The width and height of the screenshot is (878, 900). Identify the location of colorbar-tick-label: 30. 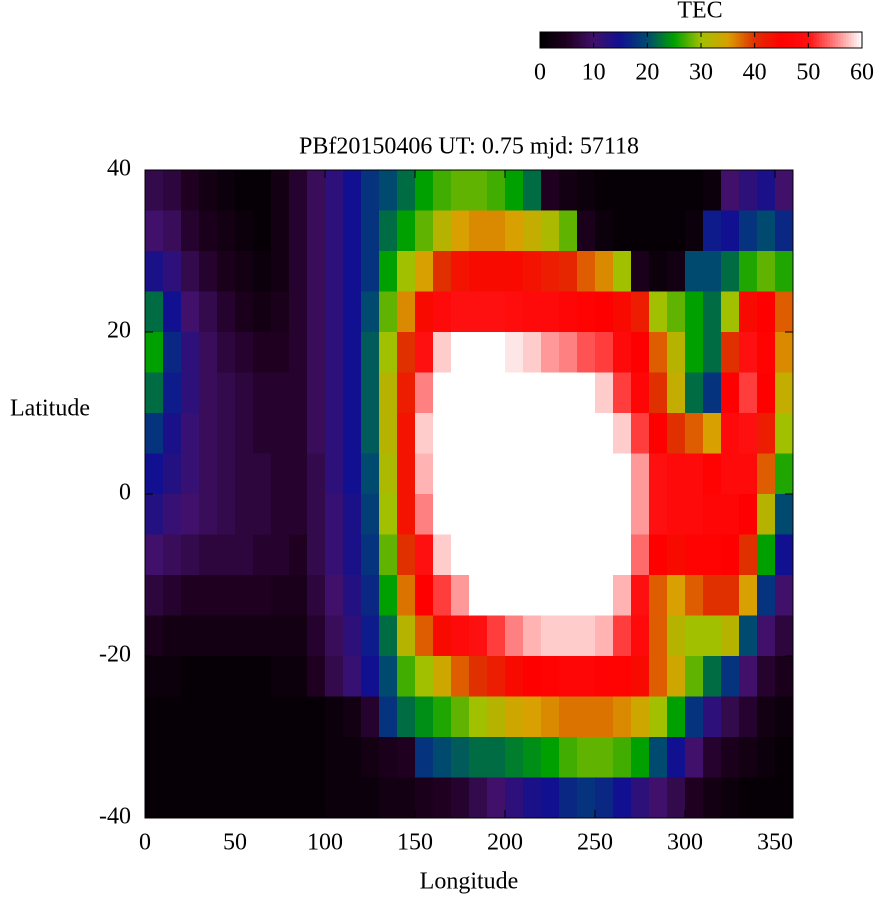
(701, 73).